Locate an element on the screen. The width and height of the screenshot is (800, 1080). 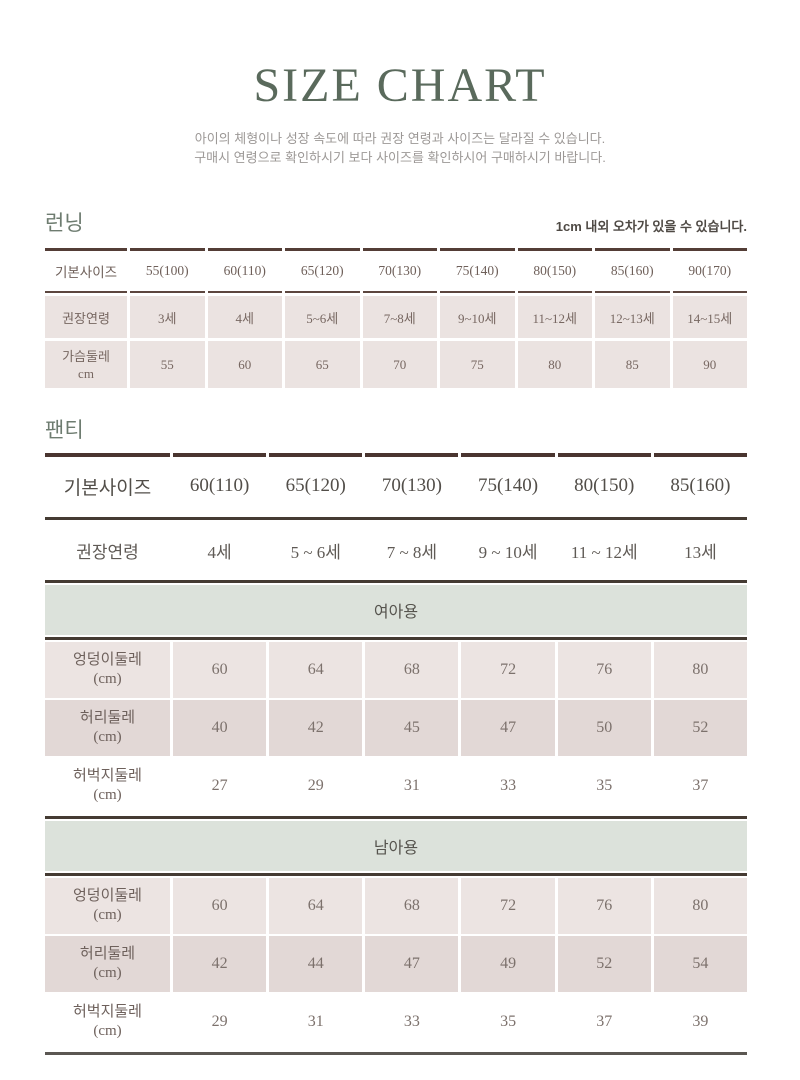
panty-age-cell: 11 ~ 12세 is located at coordinates (604, 550).